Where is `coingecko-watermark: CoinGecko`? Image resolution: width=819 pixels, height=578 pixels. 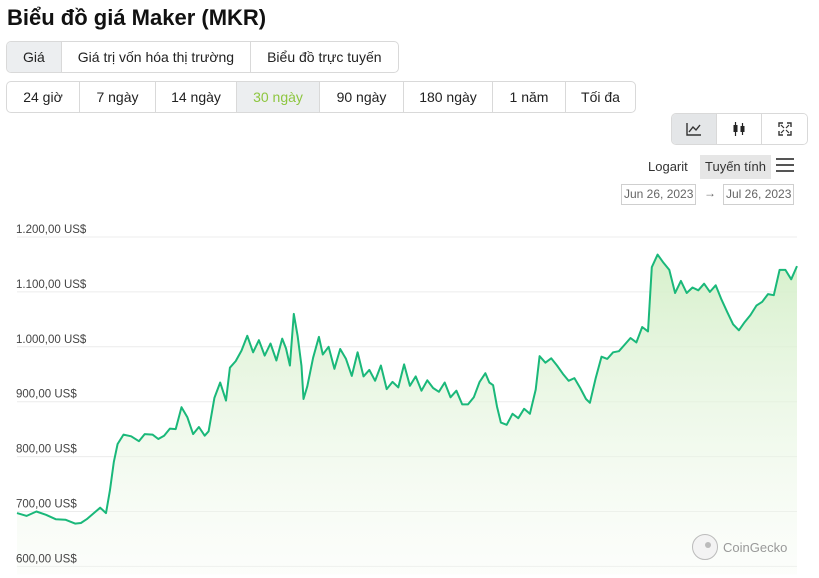
coingecko-watermark: CoinGecko is located at coordinates (739, 547).